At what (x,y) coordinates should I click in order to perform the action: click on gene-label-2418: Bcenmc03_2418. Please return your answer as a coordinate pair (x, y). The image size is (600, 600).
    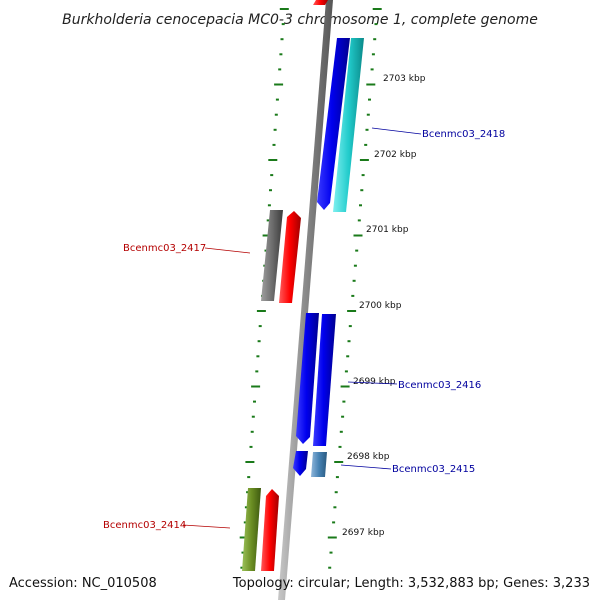
    Looking at the image, I should click on (463, 134).